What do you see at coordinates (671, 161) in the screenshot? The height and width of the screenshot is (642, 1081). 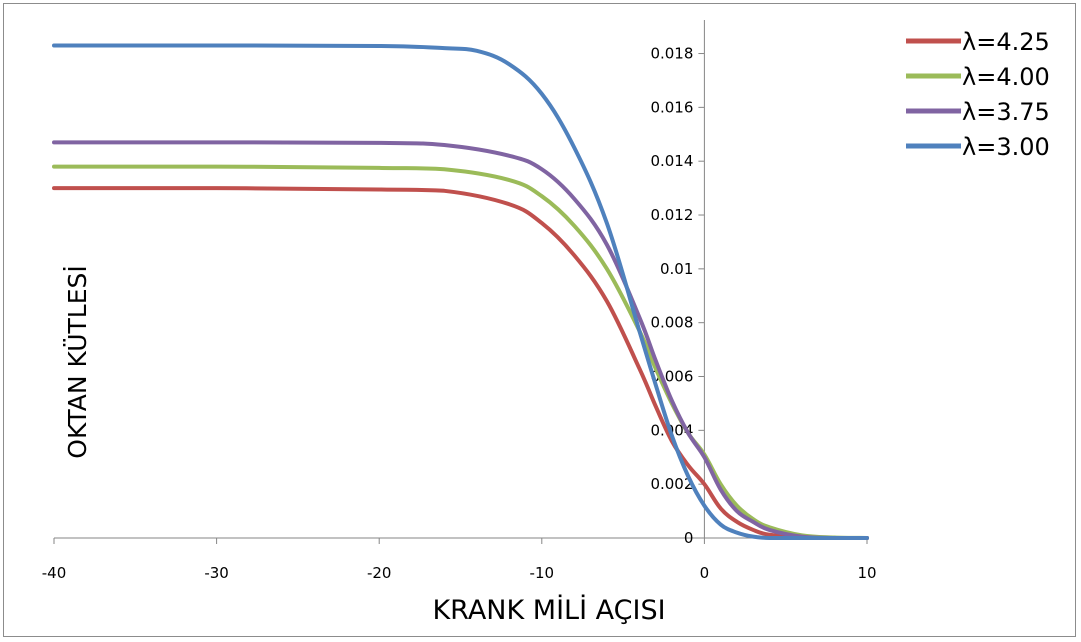 I see `y-tick-label: 0.014` at bounding box center [671, 161].